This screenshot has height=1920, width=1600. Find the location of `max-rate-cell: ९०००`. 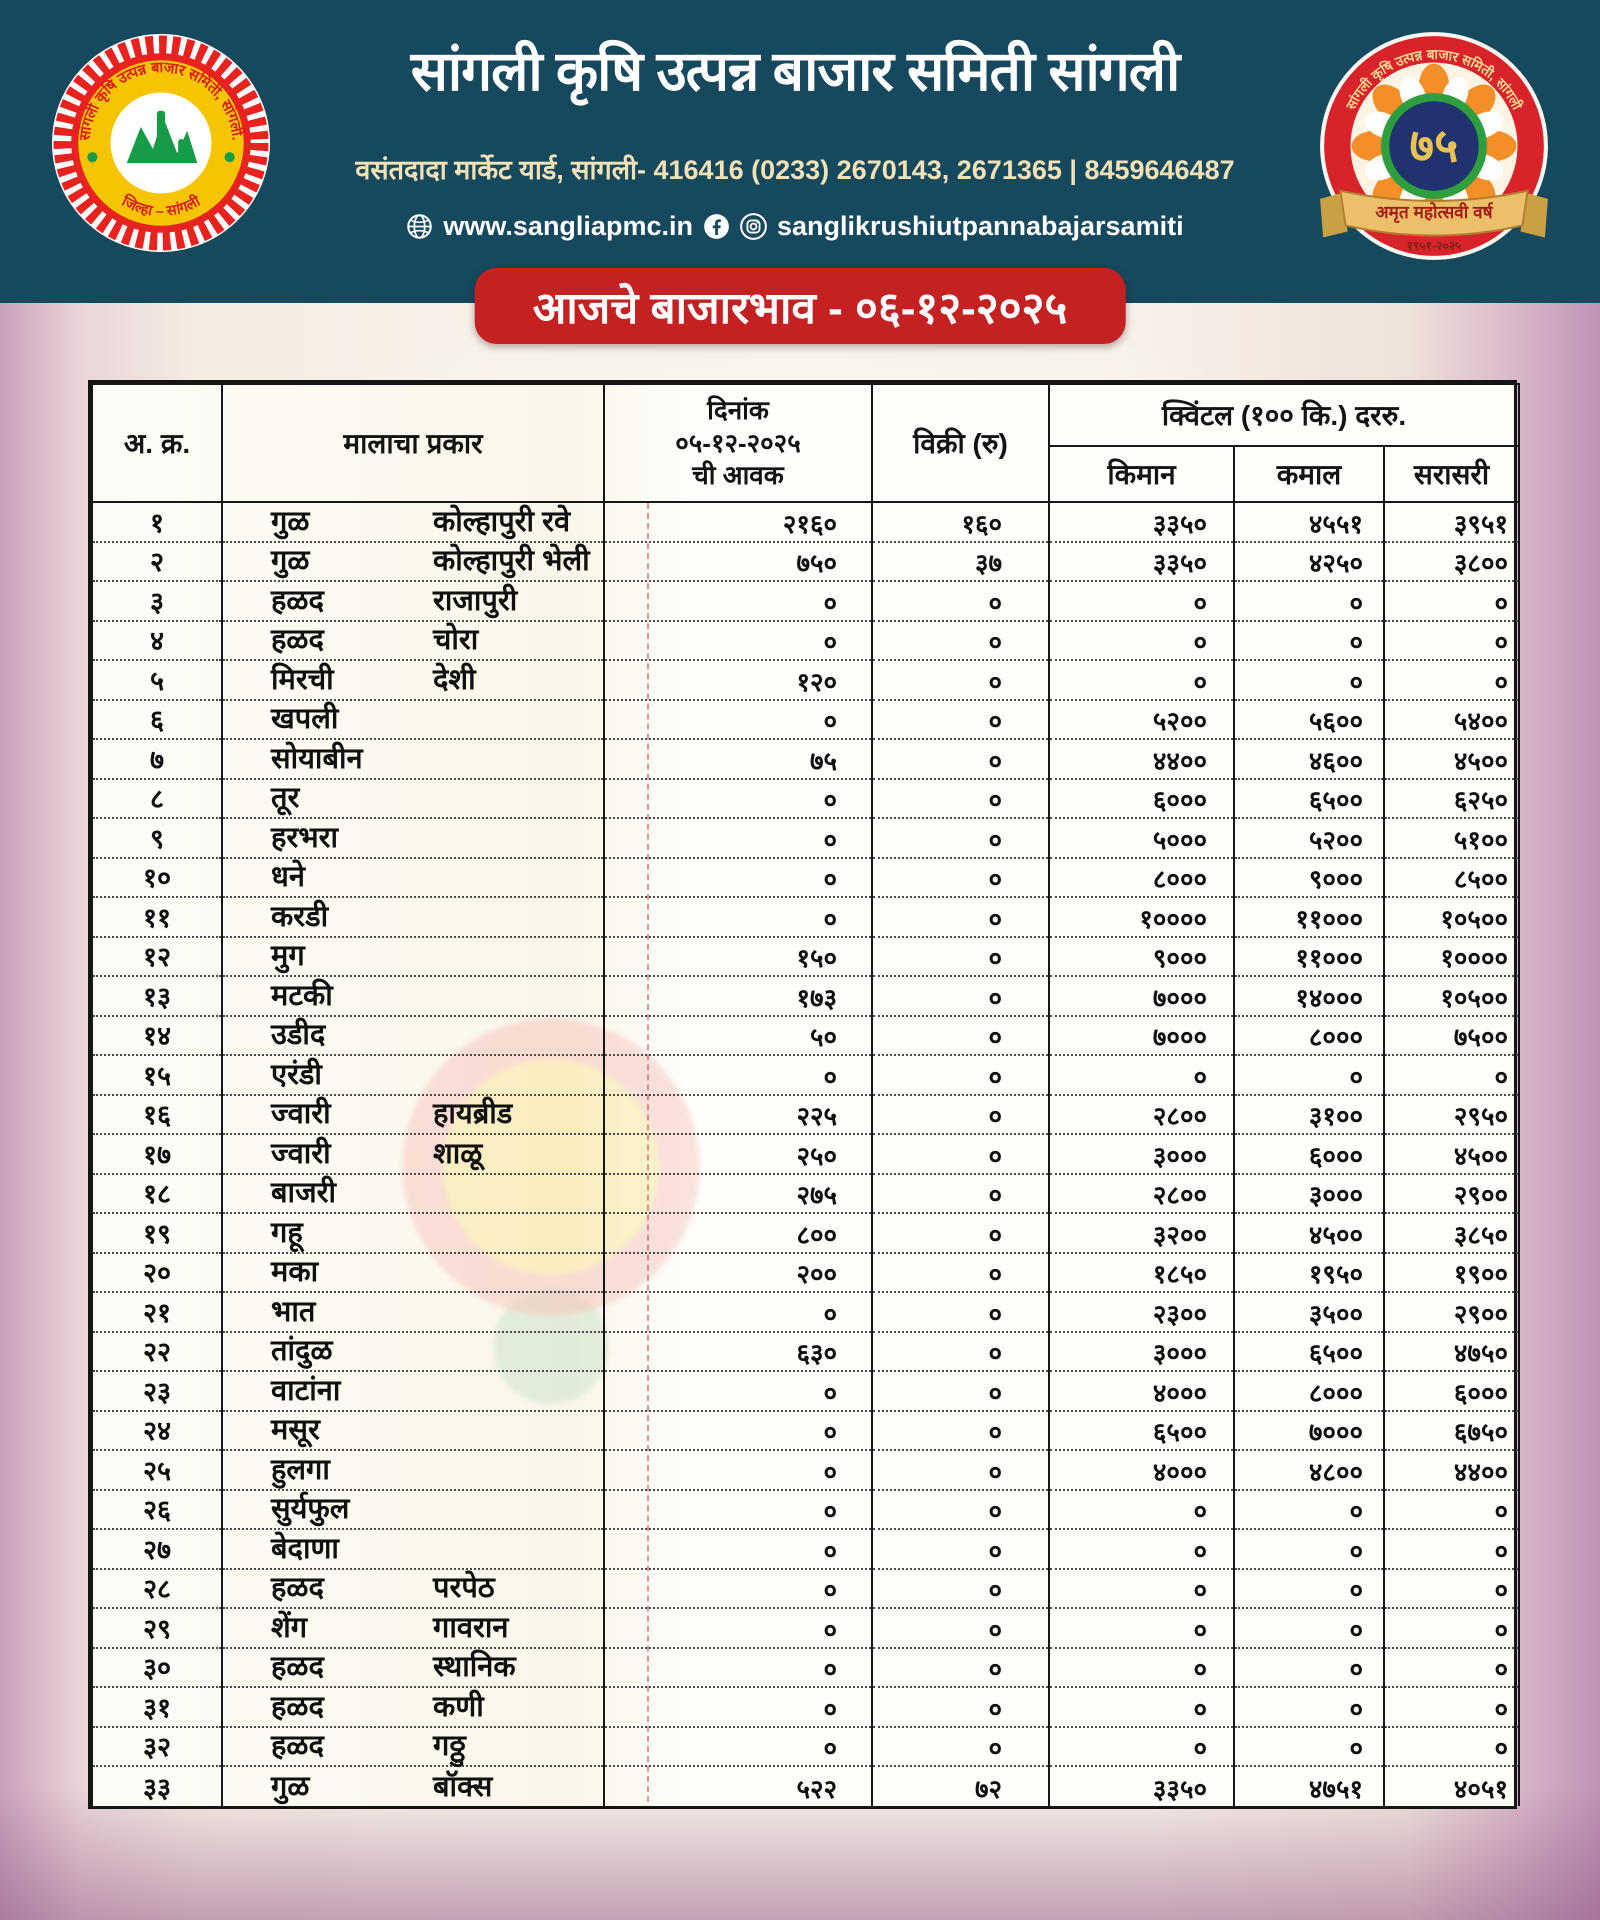

max-rate-cell: ९००० is located at coordinates (1309, 877).